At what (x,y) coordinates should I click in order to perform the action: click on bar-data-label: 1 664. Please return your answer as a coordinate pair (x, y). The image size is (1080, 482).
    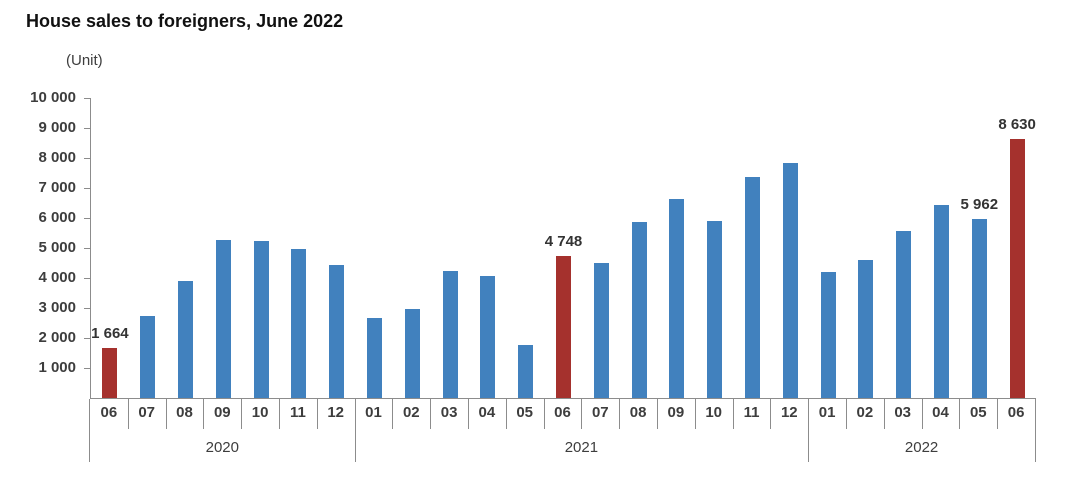
    Looking at the image, I should click on (110, 334).